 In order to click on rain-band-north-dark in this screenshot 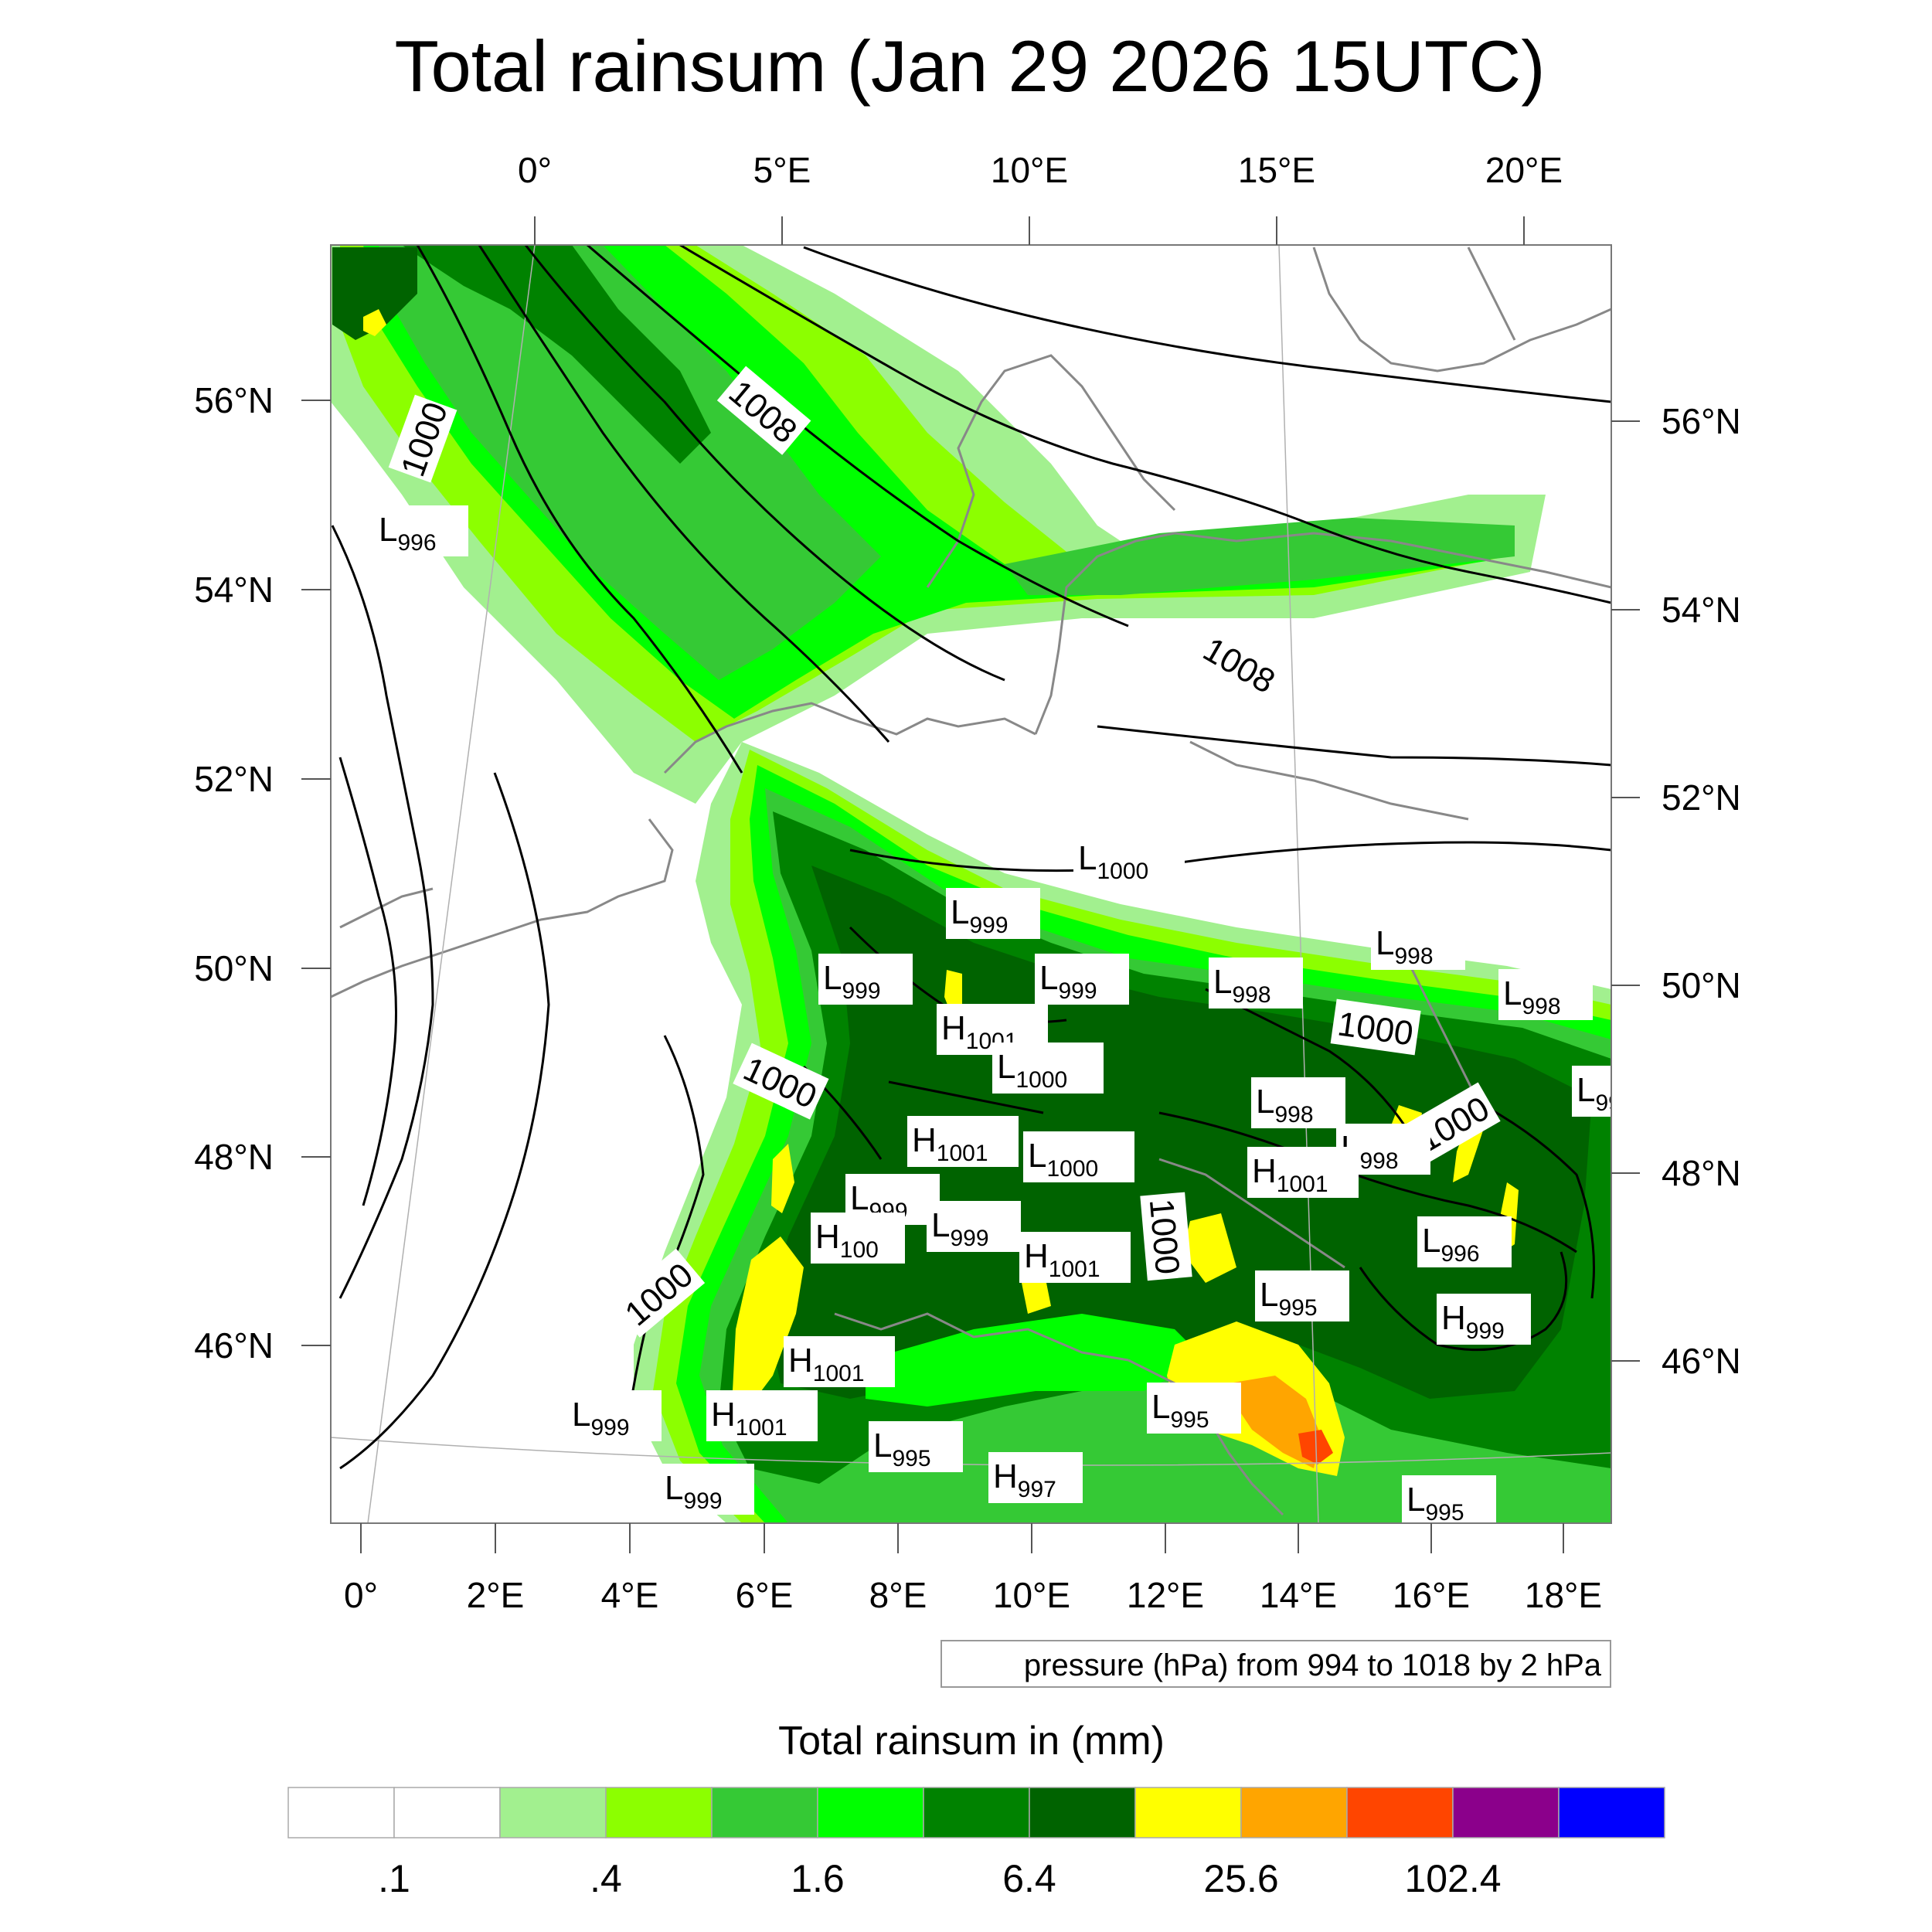, I will do `click(556, 355)`.